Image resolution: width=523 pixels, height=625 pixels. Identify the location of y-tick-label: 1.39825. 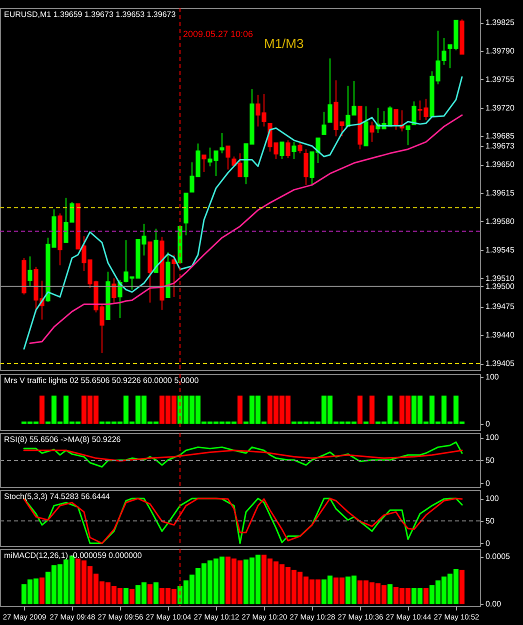
(500, 23).